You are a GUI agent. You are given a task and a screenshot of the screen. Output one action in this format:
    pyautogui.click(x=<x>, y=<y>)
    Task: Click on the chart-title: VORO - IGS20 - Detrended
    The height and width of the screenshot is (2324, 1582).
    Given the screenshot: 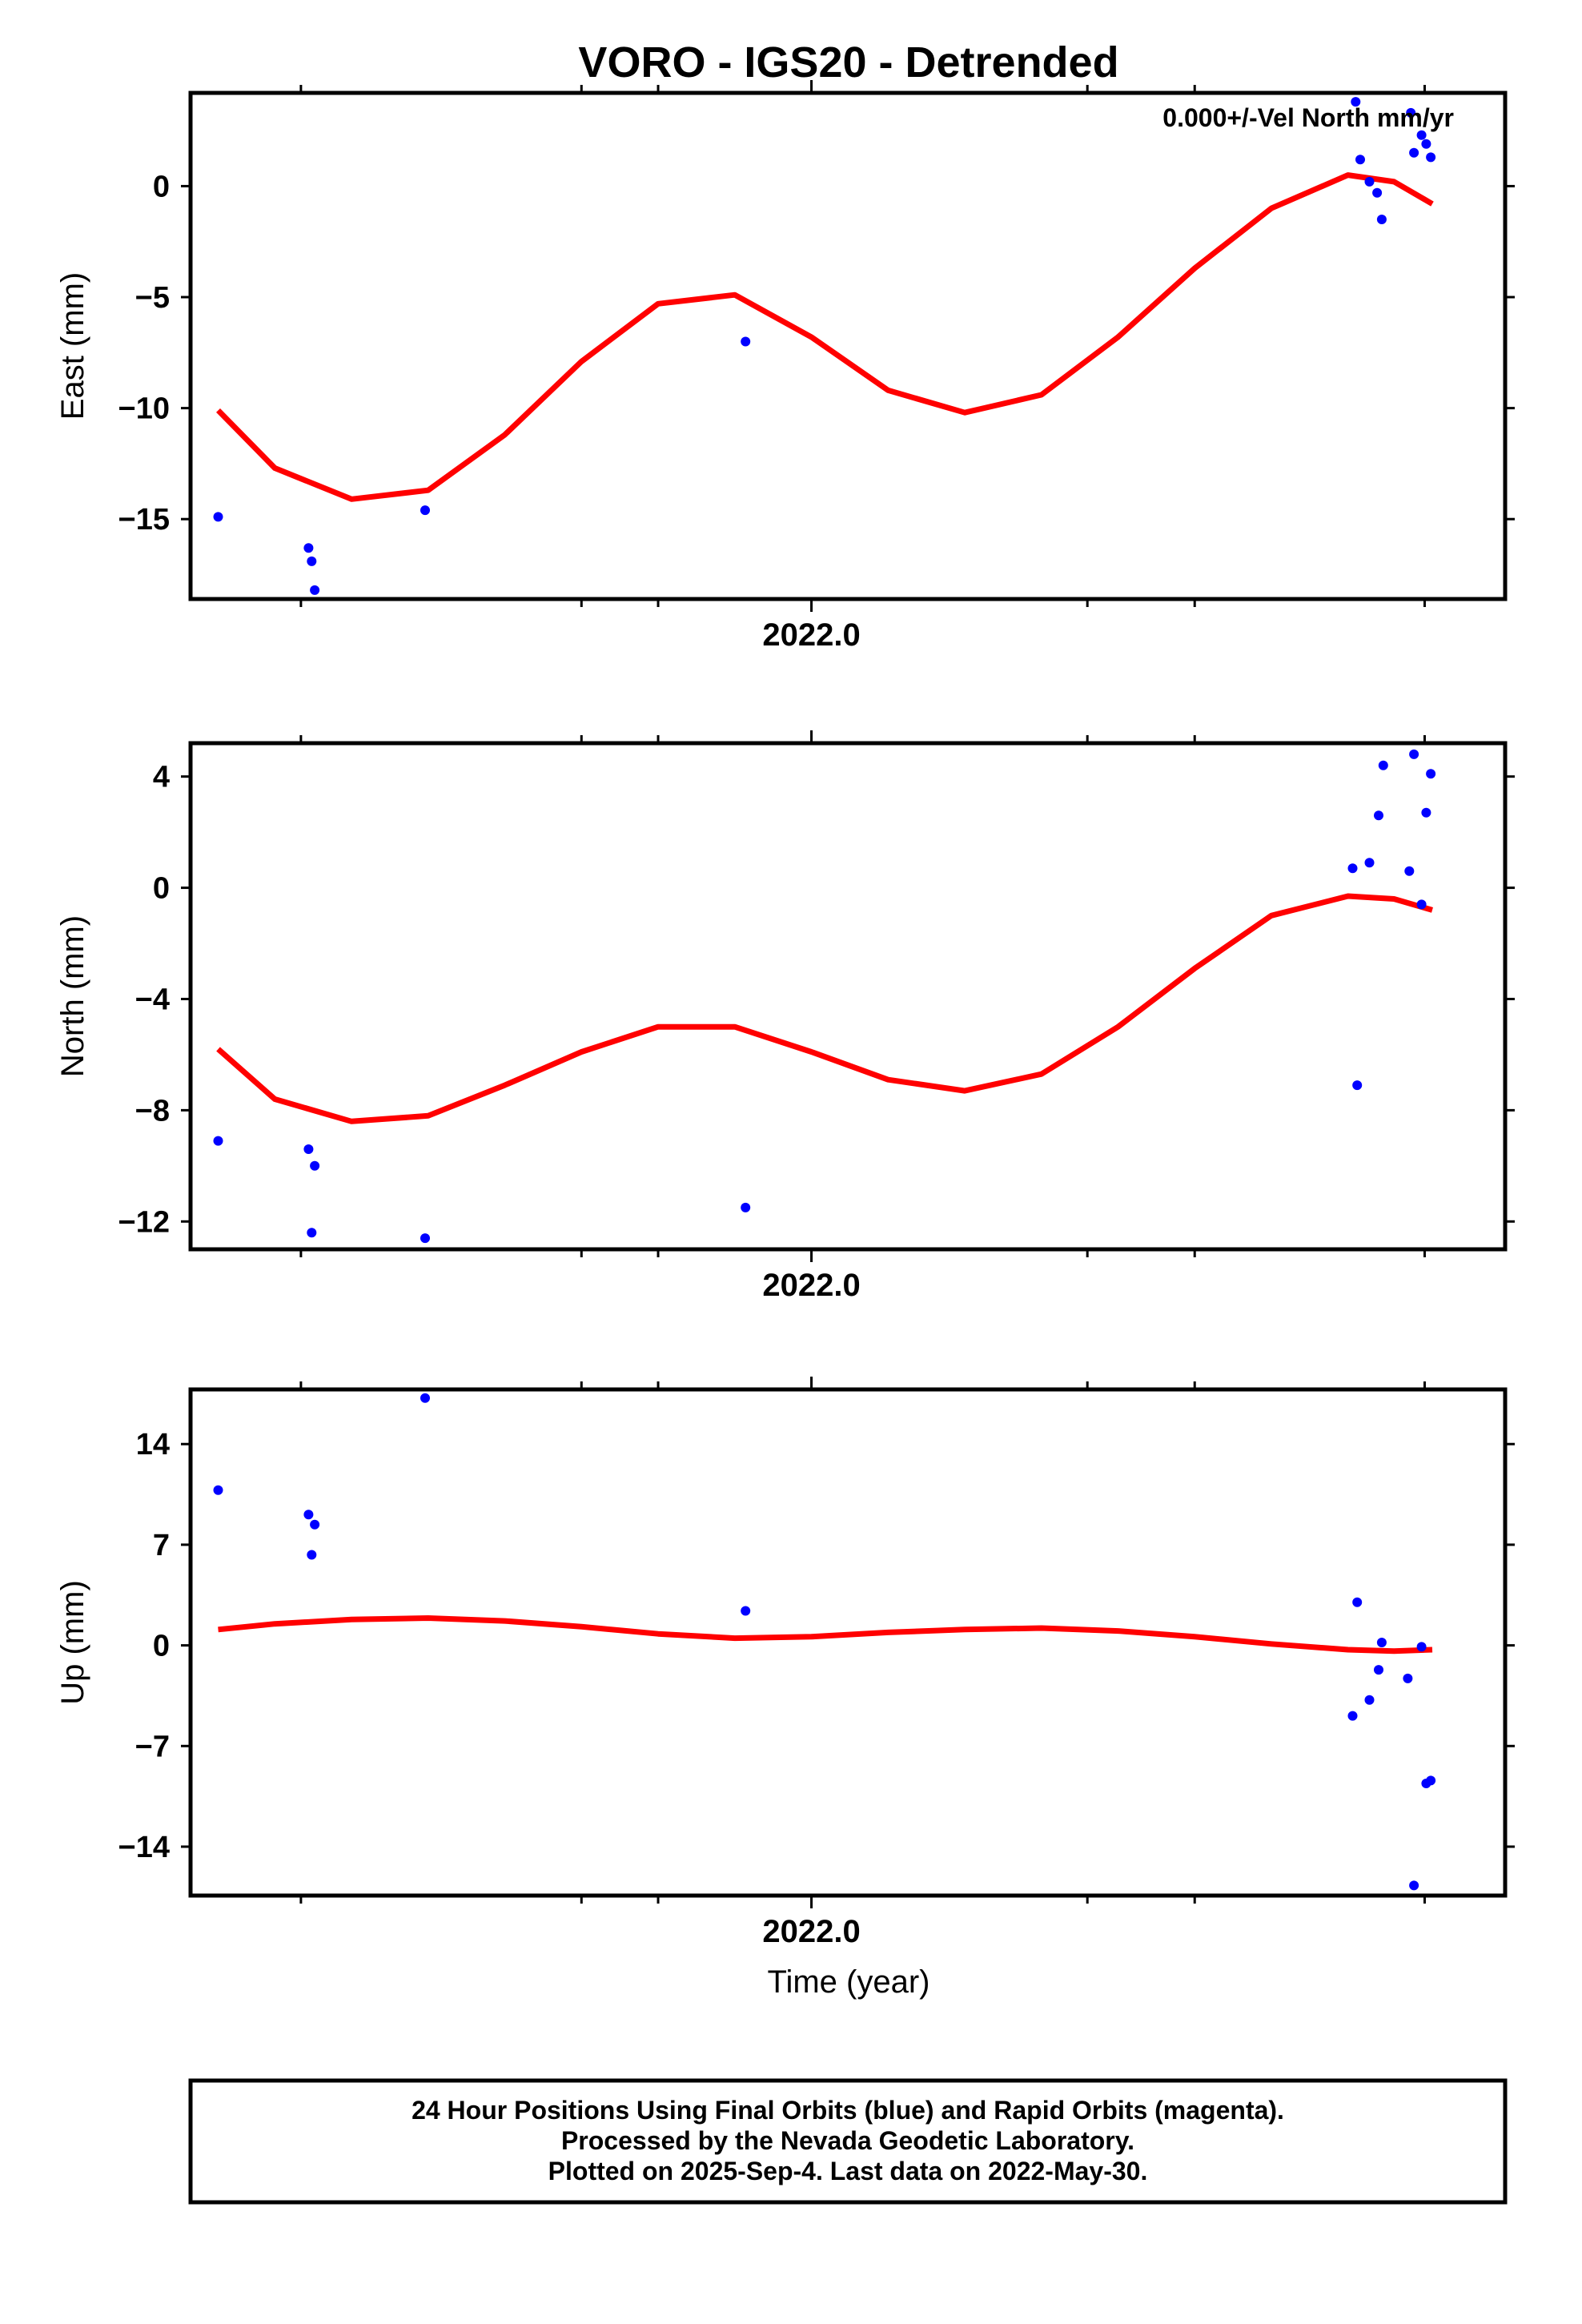 What is the action you would take?
    pyautogui.click(x=848, y=62)
    